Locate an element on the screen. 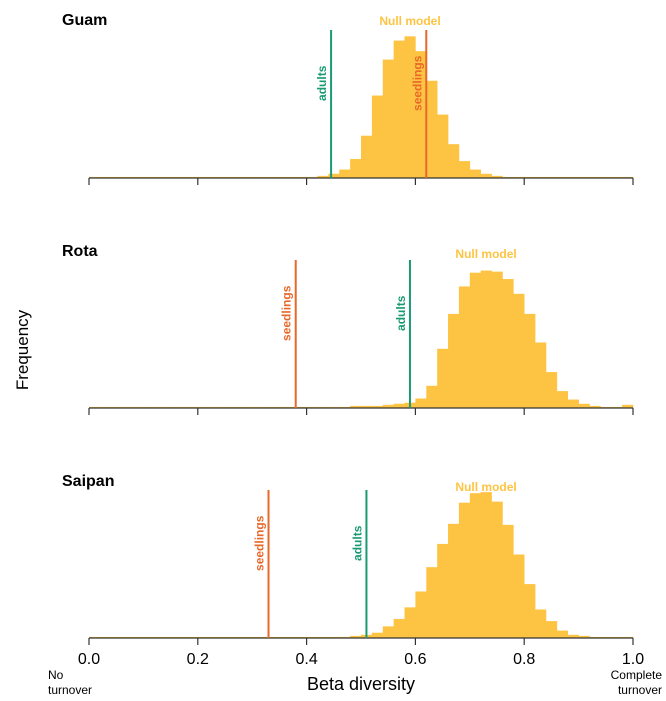 This screenshot has width=666, height=701. y-axis-label: Frequency is located at coordinates (22, 349).